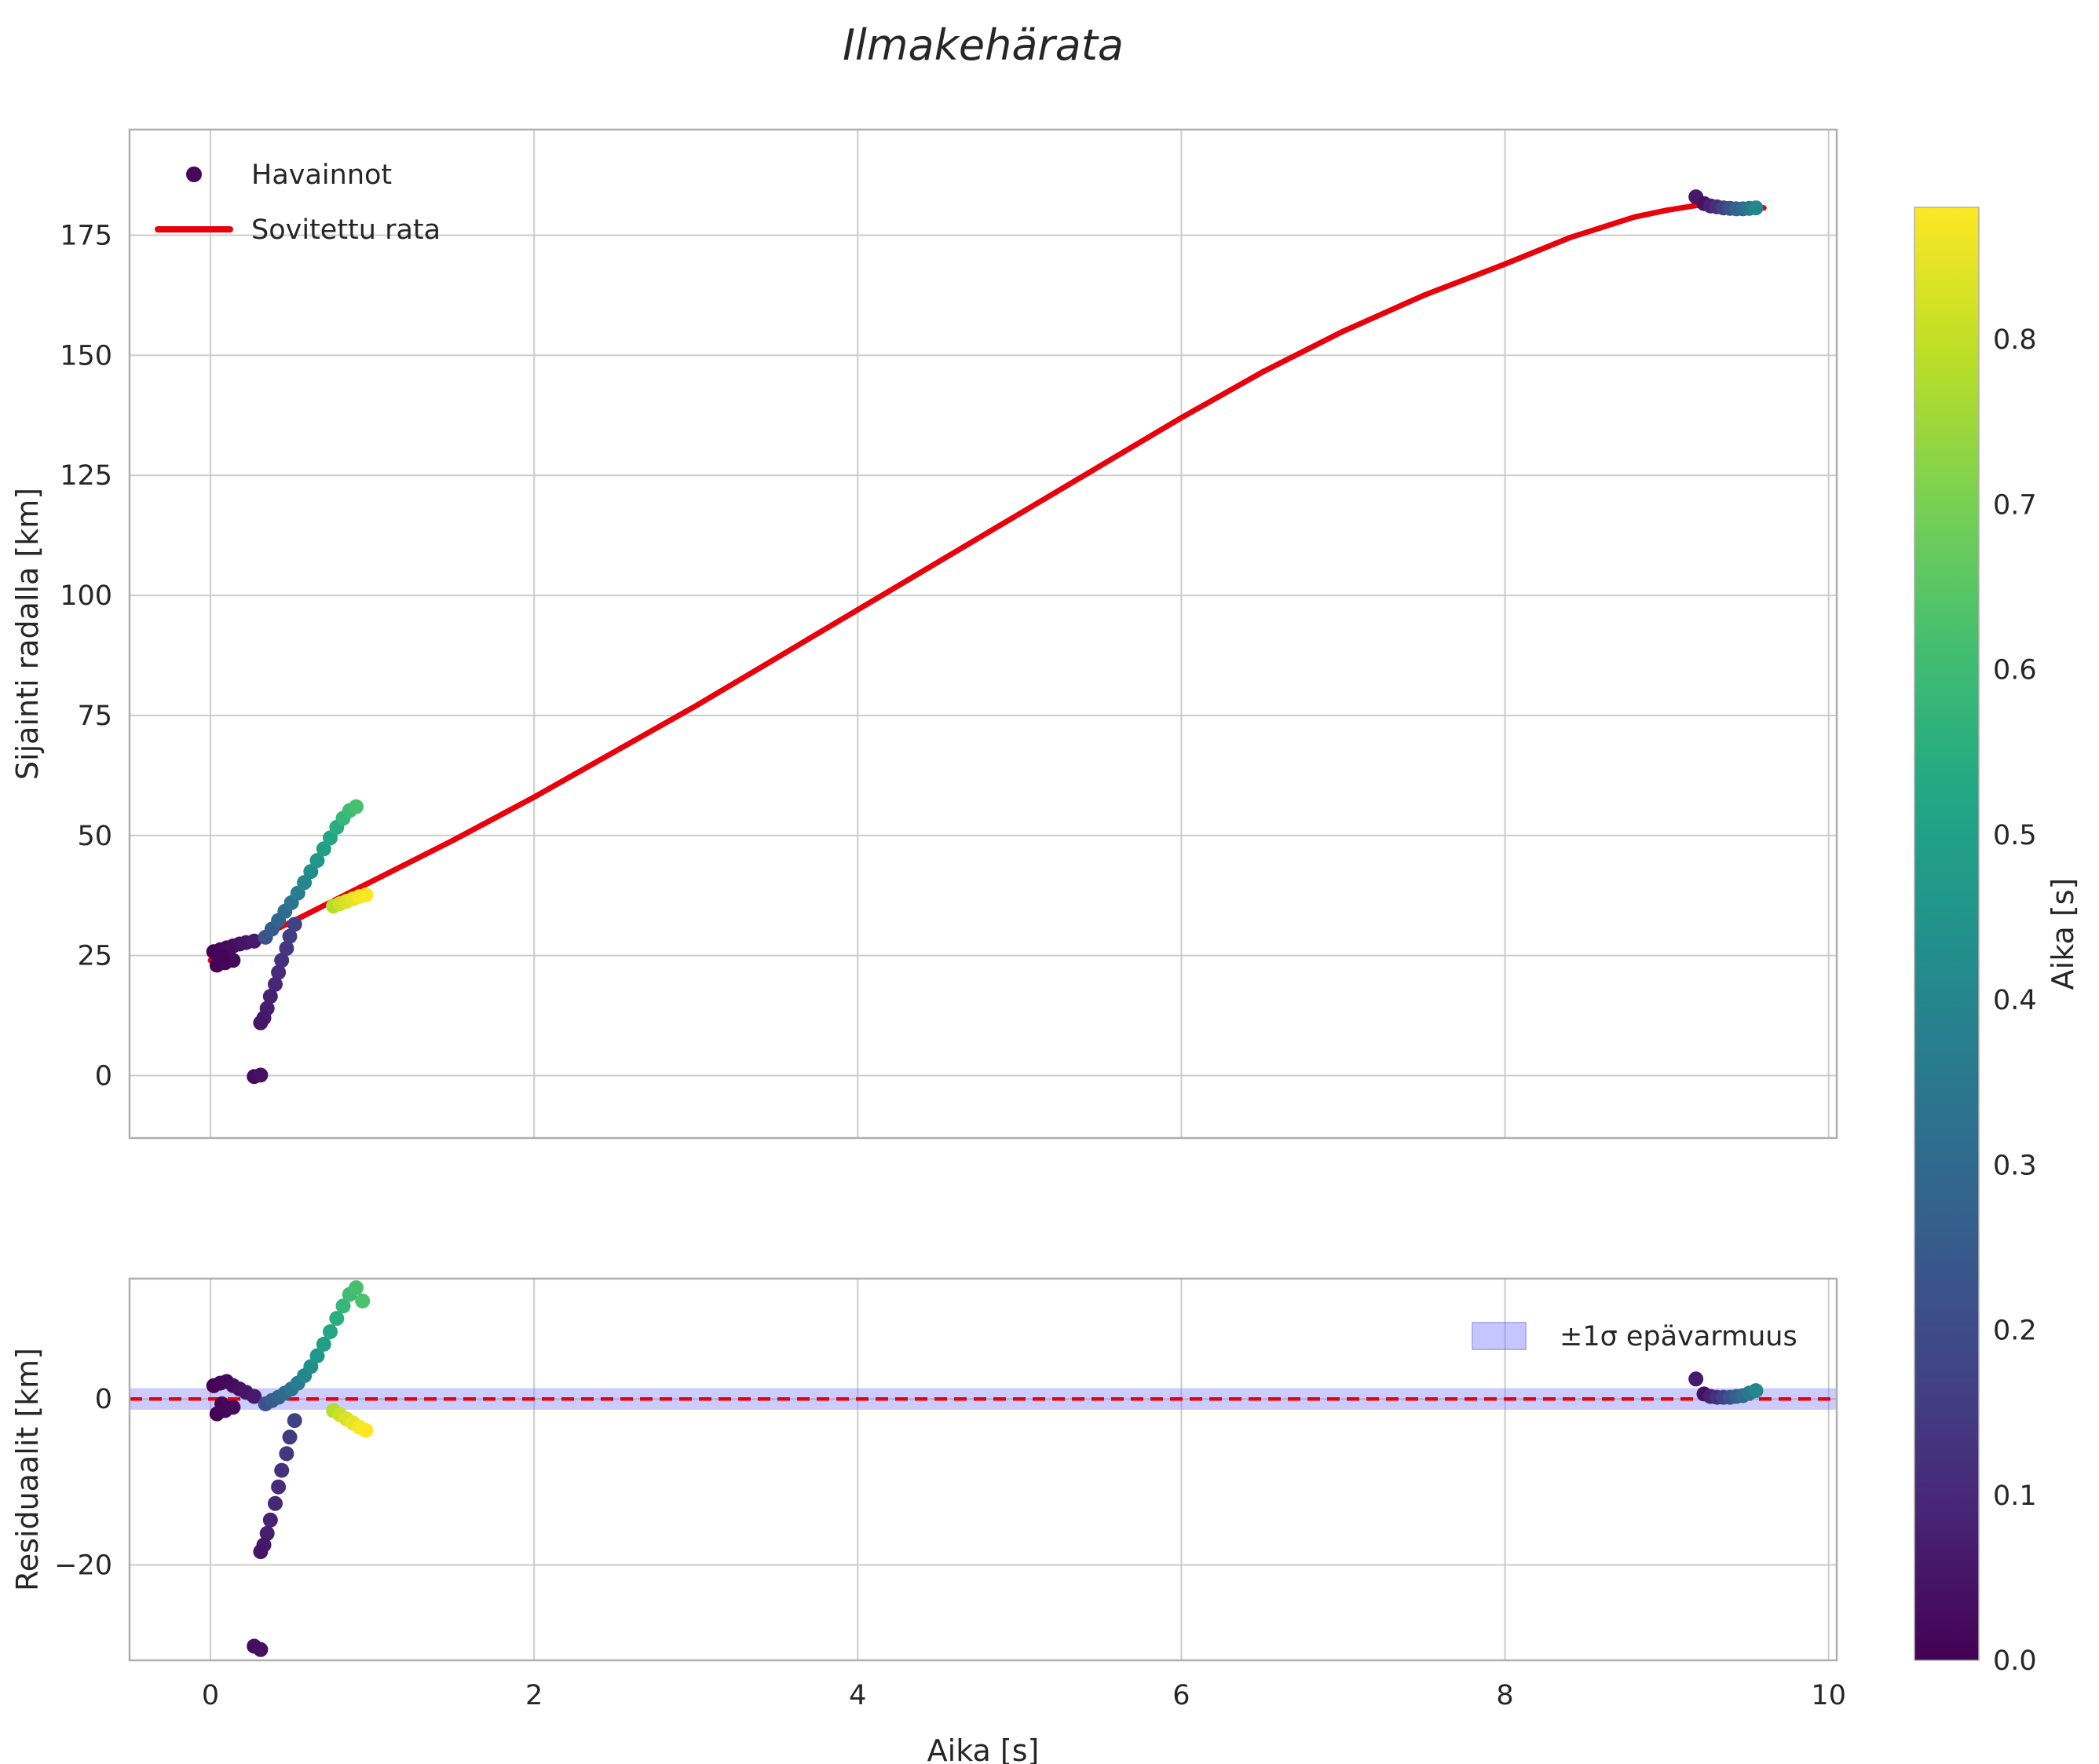  I want to click on y-tick-label: 100, so click(86, 596).